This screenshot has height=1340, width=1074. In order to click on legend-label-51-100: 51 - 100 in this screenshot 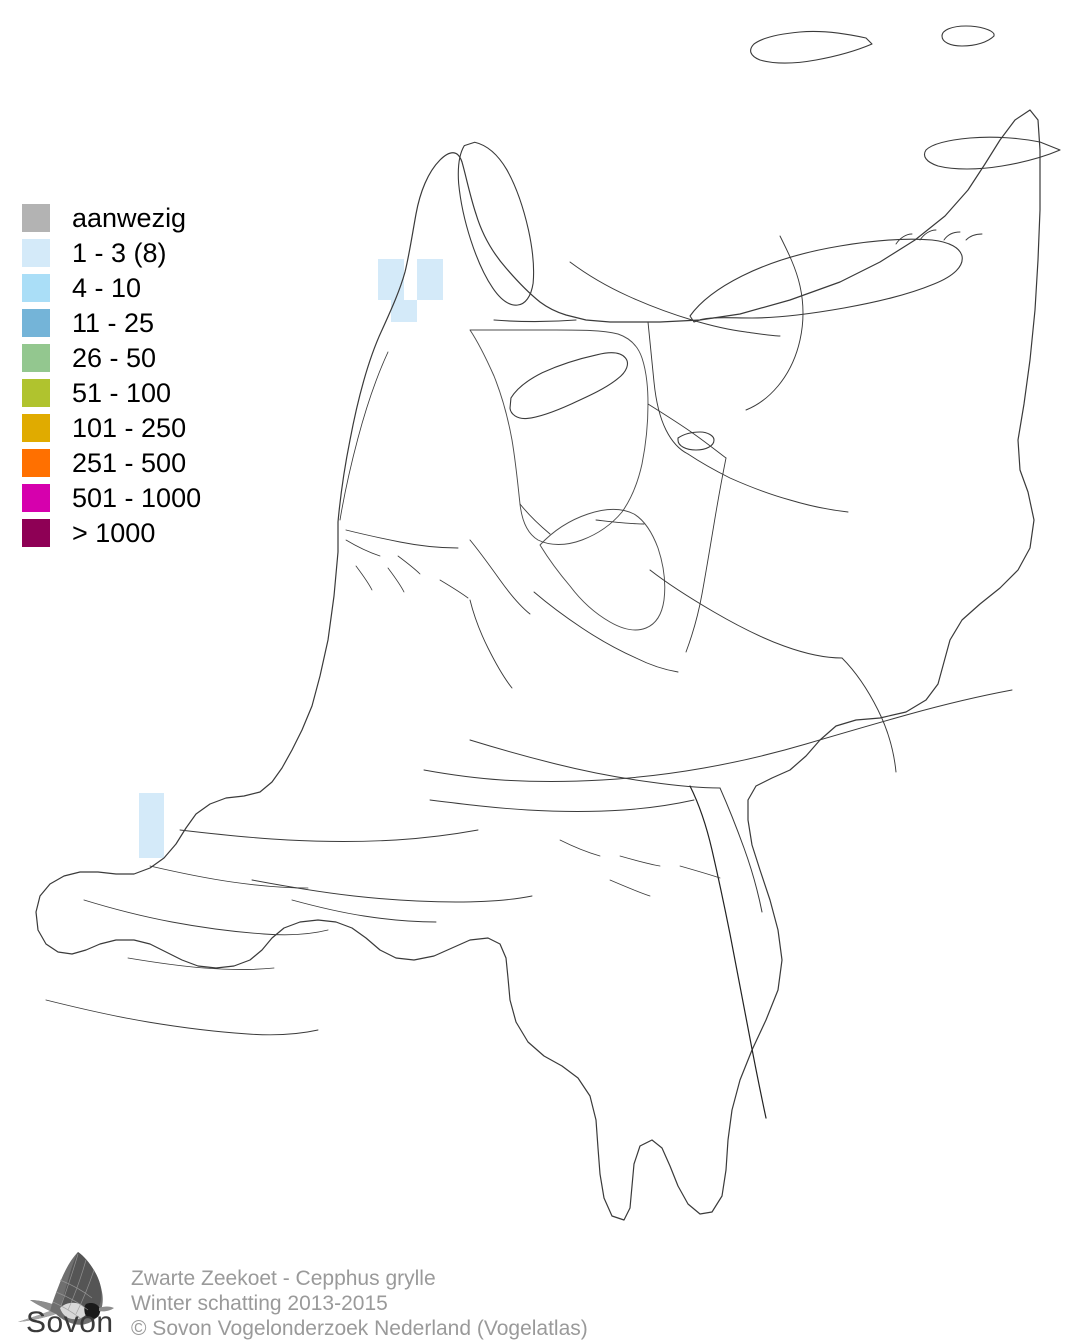, I will do `click(122, 392)`.